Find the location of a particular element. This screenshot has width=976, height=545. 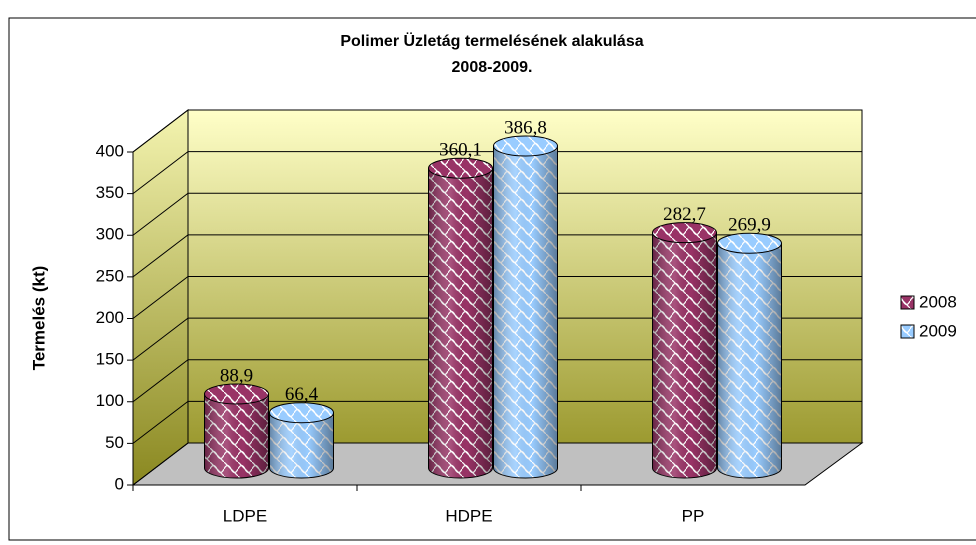

legend-label: 2008 is located at coordinates (938, 301).